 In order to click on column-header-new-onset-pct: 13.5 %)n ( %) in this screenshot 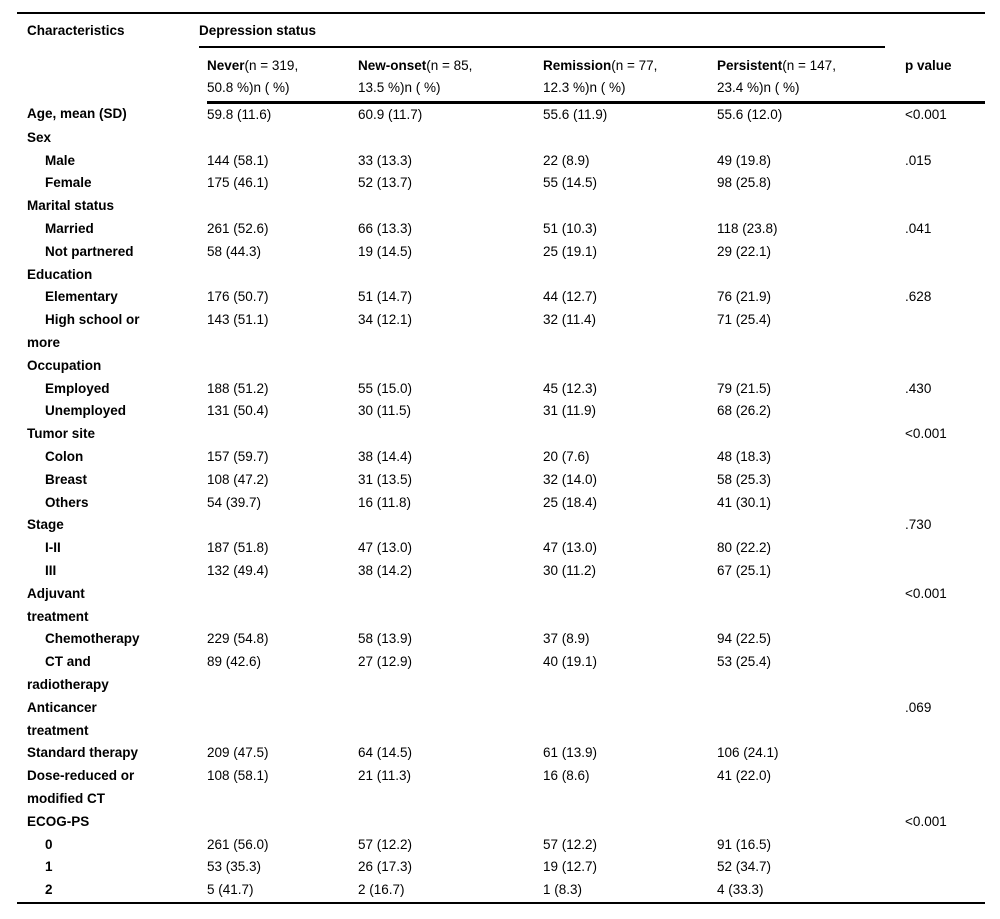, I will do `click(399, 87)`.